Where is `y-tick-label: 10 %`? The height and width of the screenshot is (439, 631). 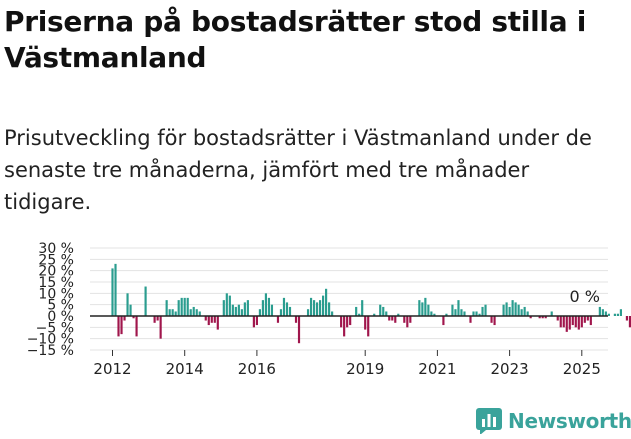
y-tick-label: 10 % is located at coordinates (56, 294).